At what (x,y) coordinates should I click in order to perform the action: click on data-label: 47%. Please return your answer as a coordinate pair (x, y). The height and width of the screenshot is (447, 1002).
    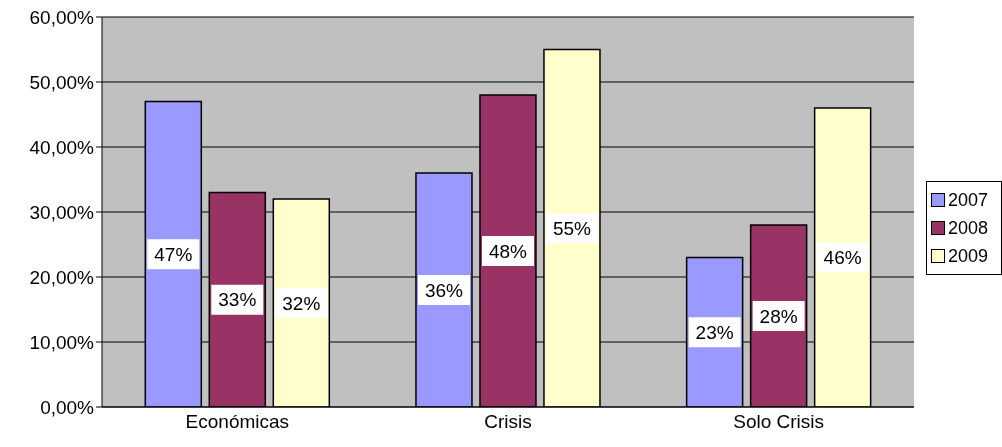
    Looking at the image, I should click on (173, 254).